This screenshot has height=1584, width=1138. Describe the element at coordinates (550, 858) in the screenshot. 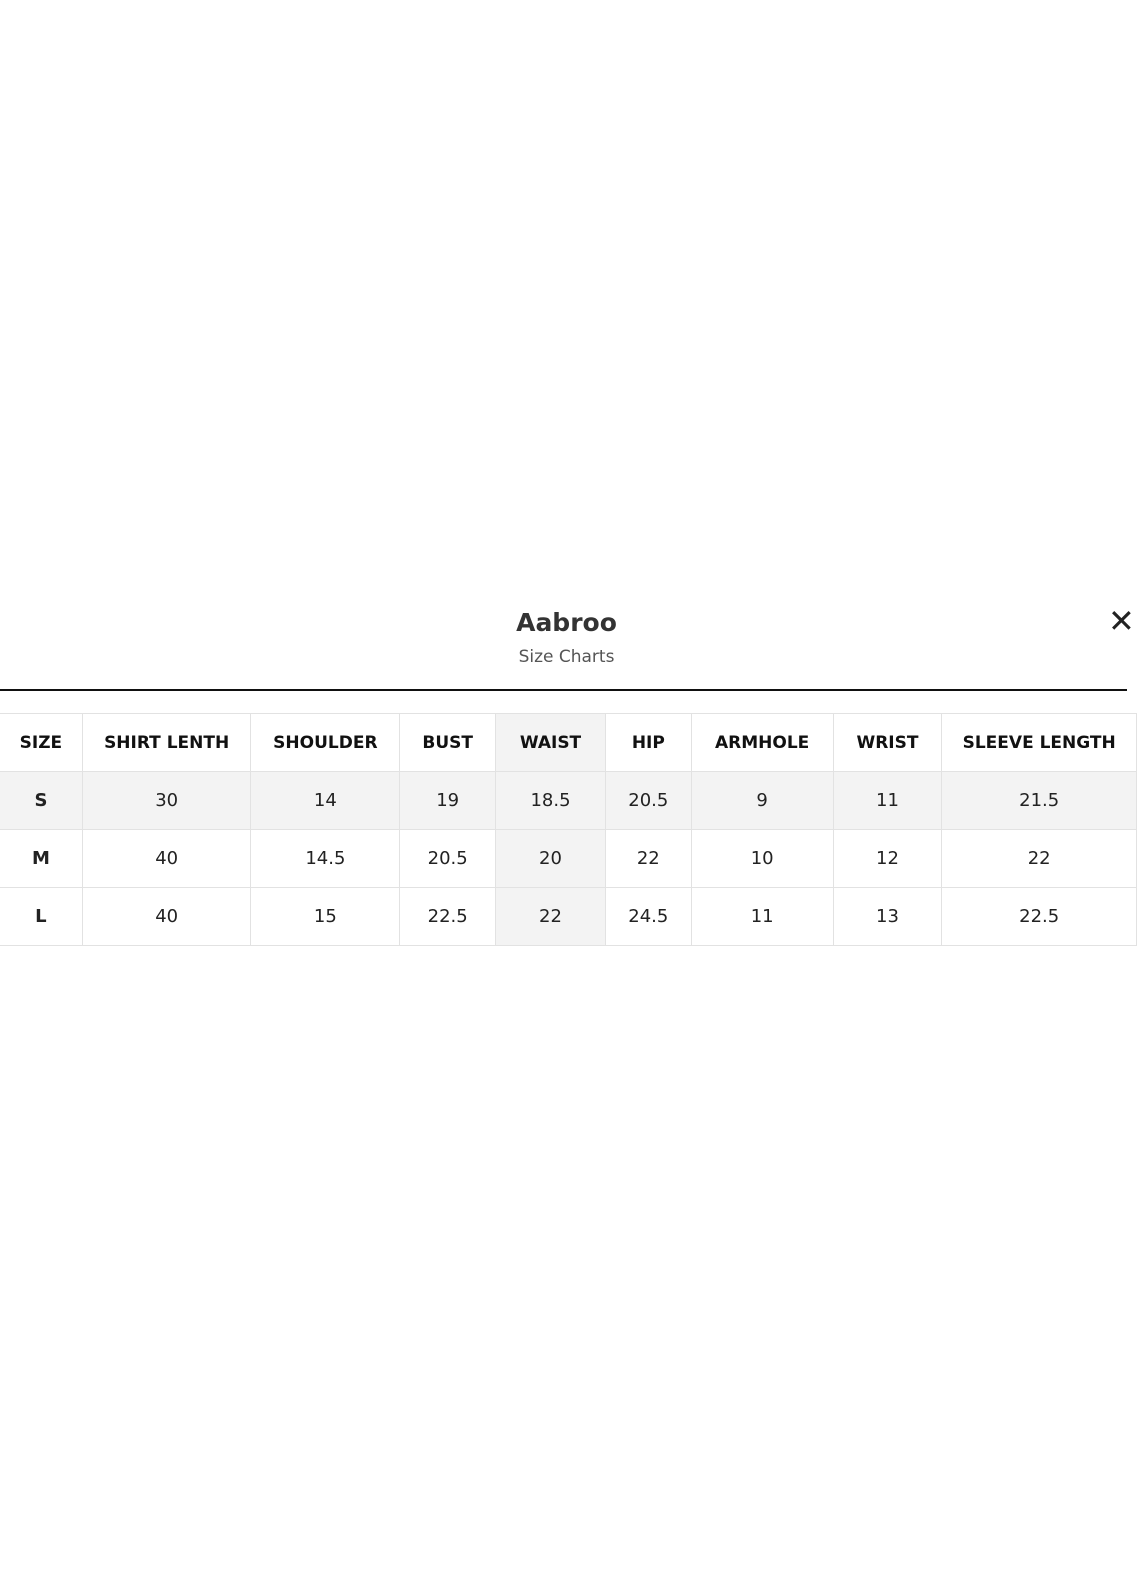

I see `table-cell: 20` at that location.